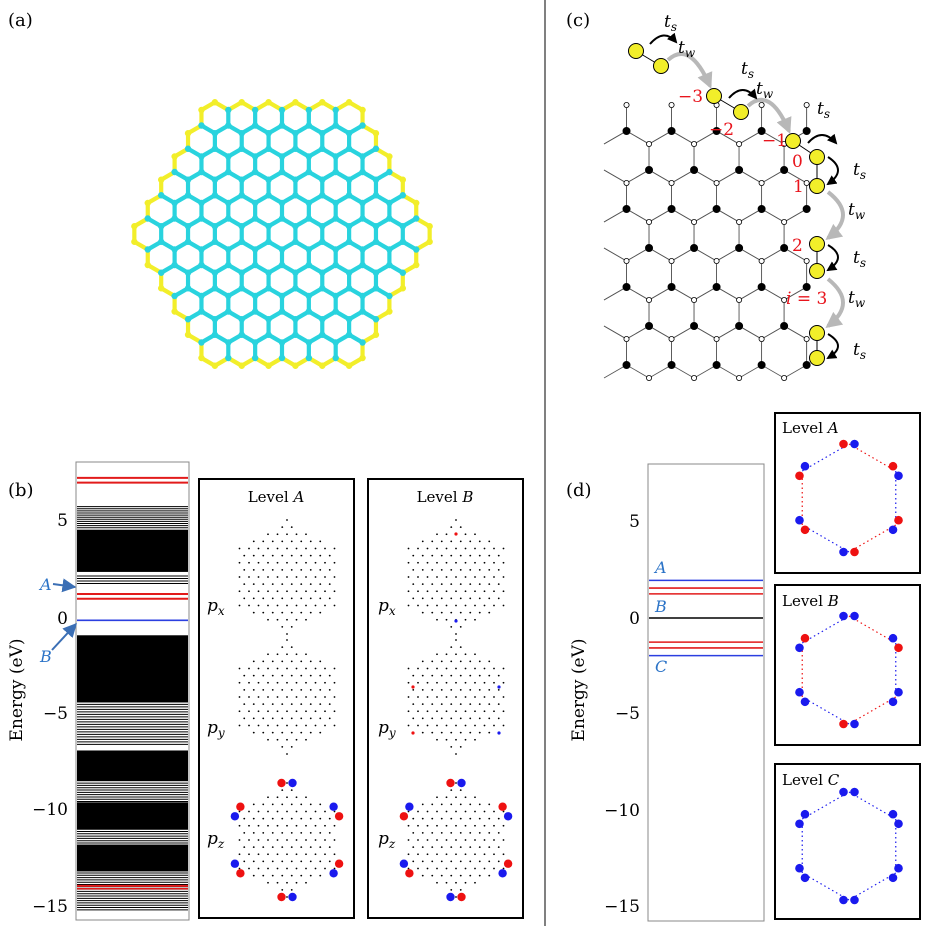  I want to click on ts-arrow, so click(832, 171).